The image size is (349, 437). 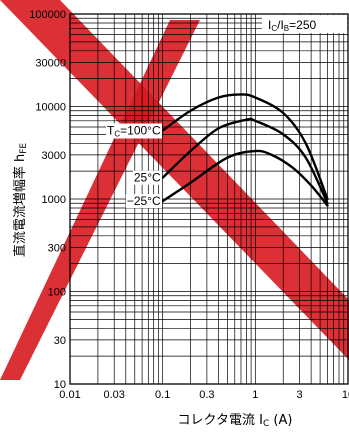 I want to click on svg-text: 25°C, so click(x=147, y=178).